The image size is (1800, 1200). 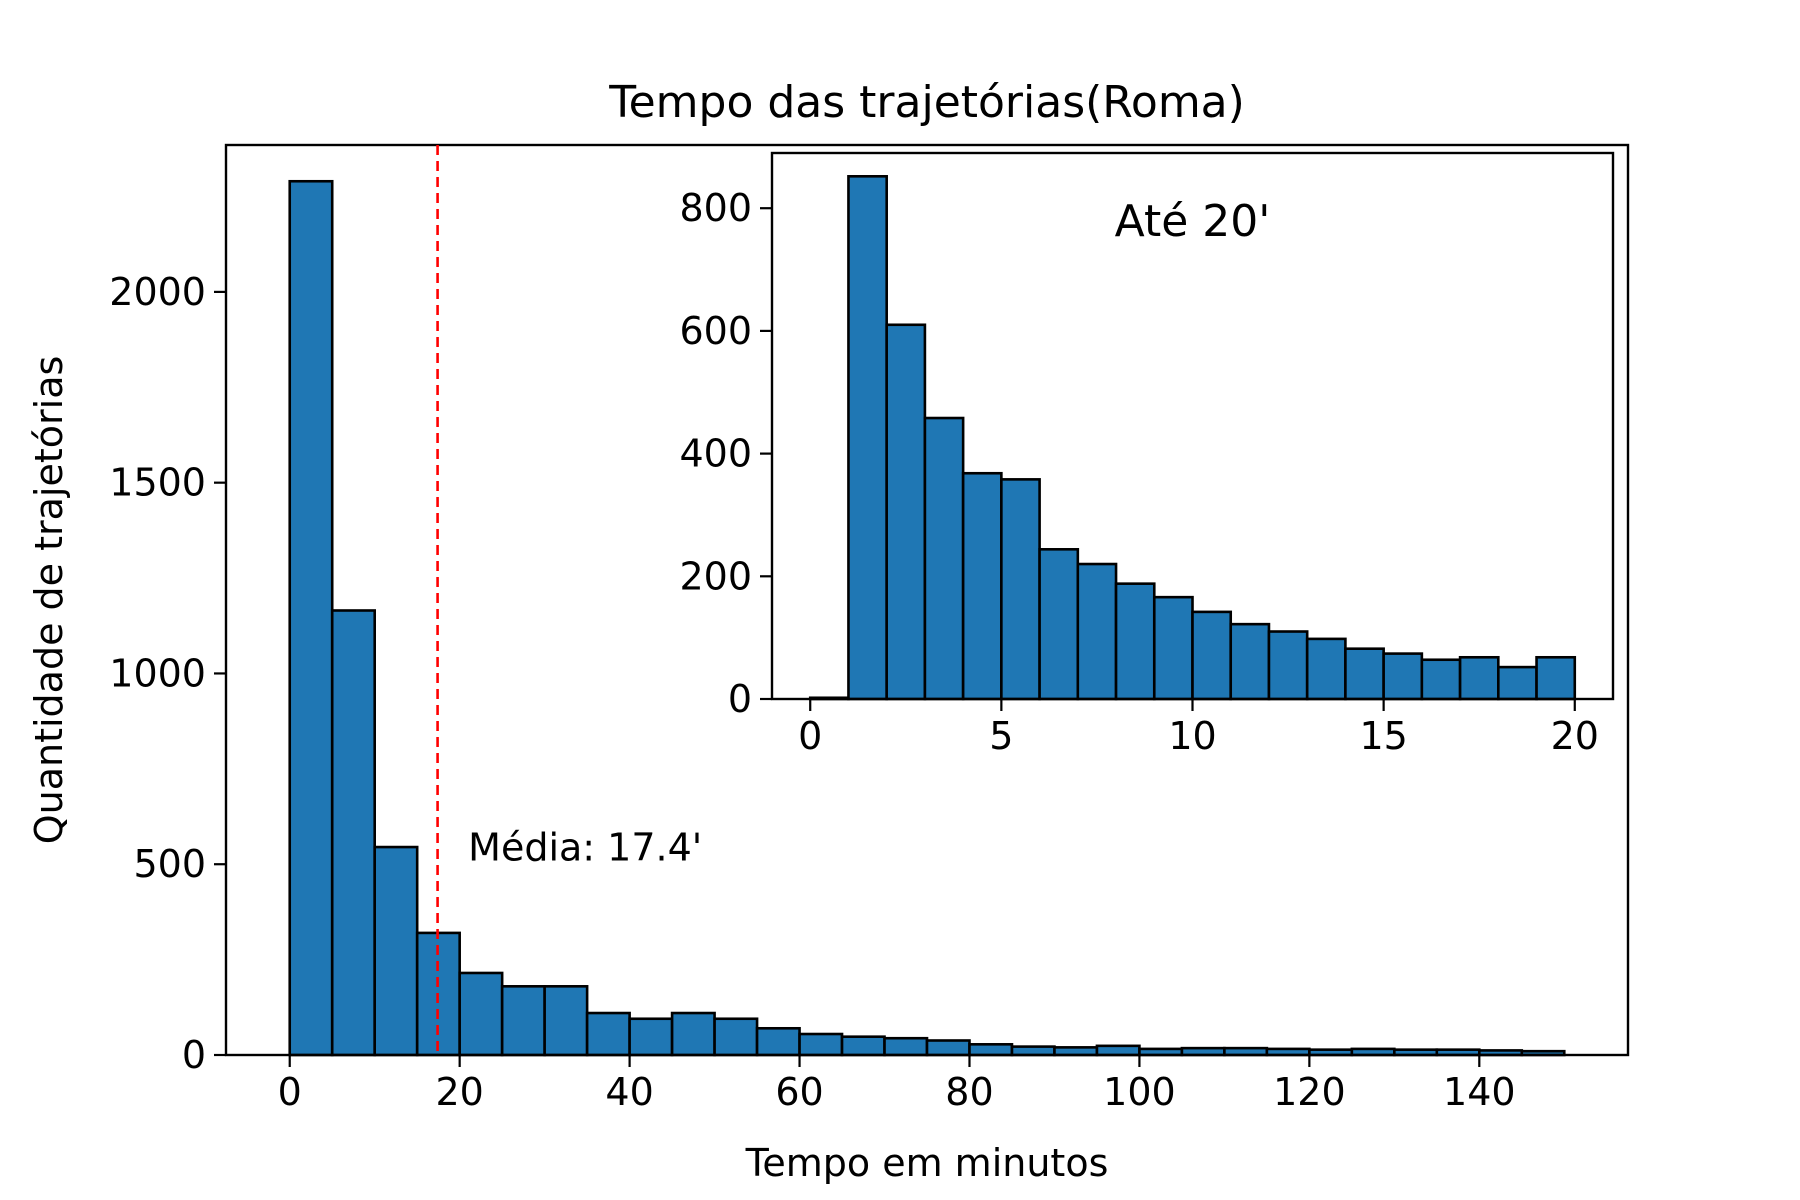 I want to click on mean-label: Média: 17.4', so click(x=585, y=847).